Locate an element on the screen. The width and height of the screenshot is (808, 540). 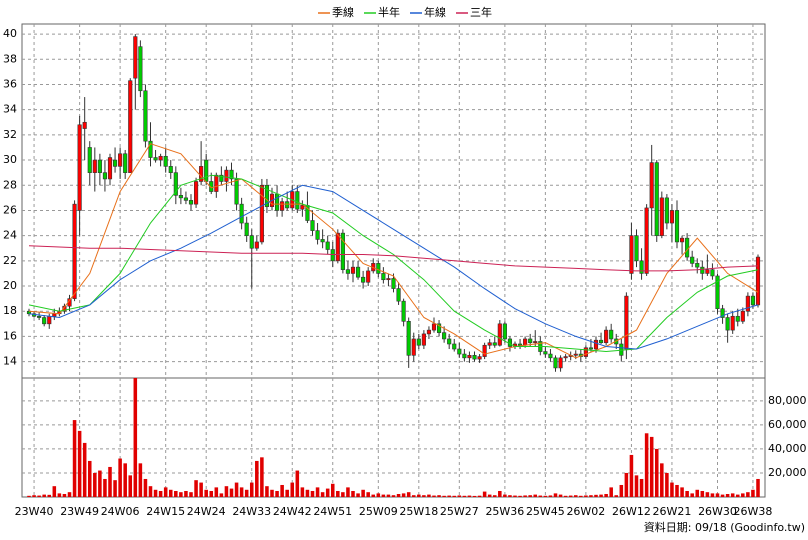
x-tick-label: 26W30 is located at coordinates (717, 511).